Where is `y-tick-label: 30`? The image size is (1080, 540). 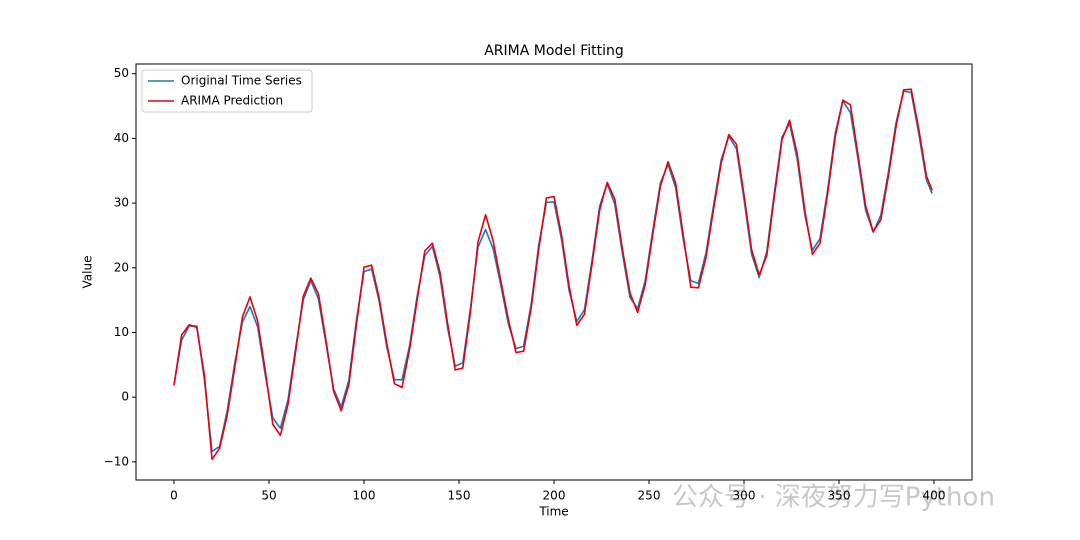 y-tick-label: 30 is located at coordinates (121, 203).